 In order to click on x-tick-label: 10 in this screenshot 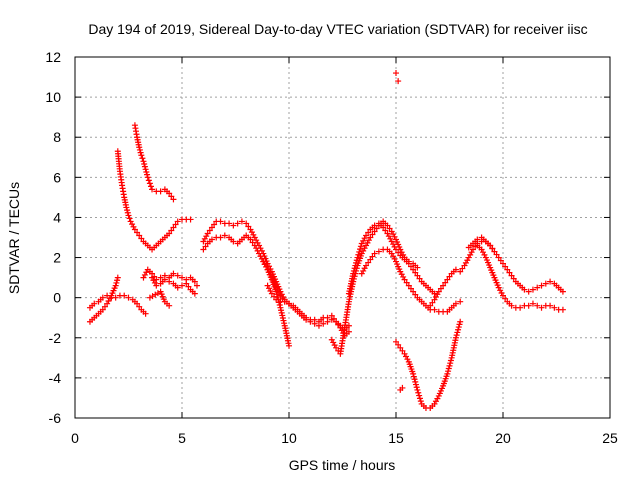, I will do `click(289, 438)`.